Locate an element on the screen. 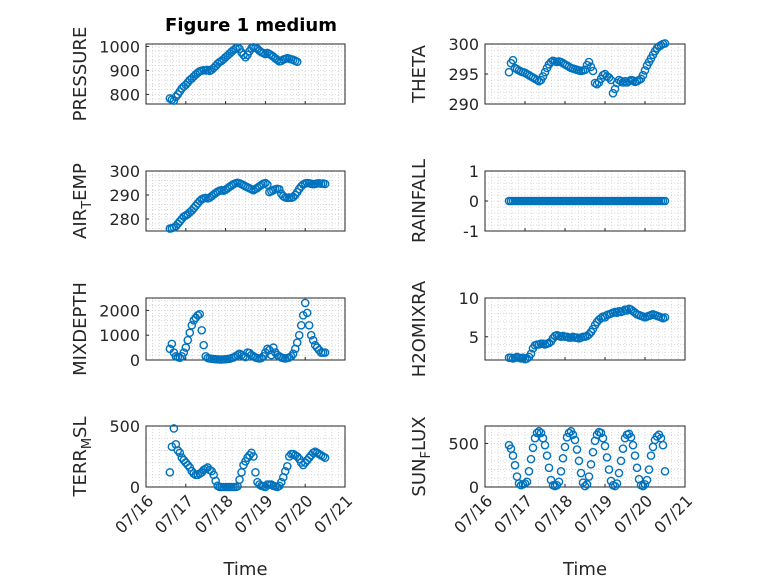  terr-msl-xtick-label: 07/19 is located at coordinates (254, 514).